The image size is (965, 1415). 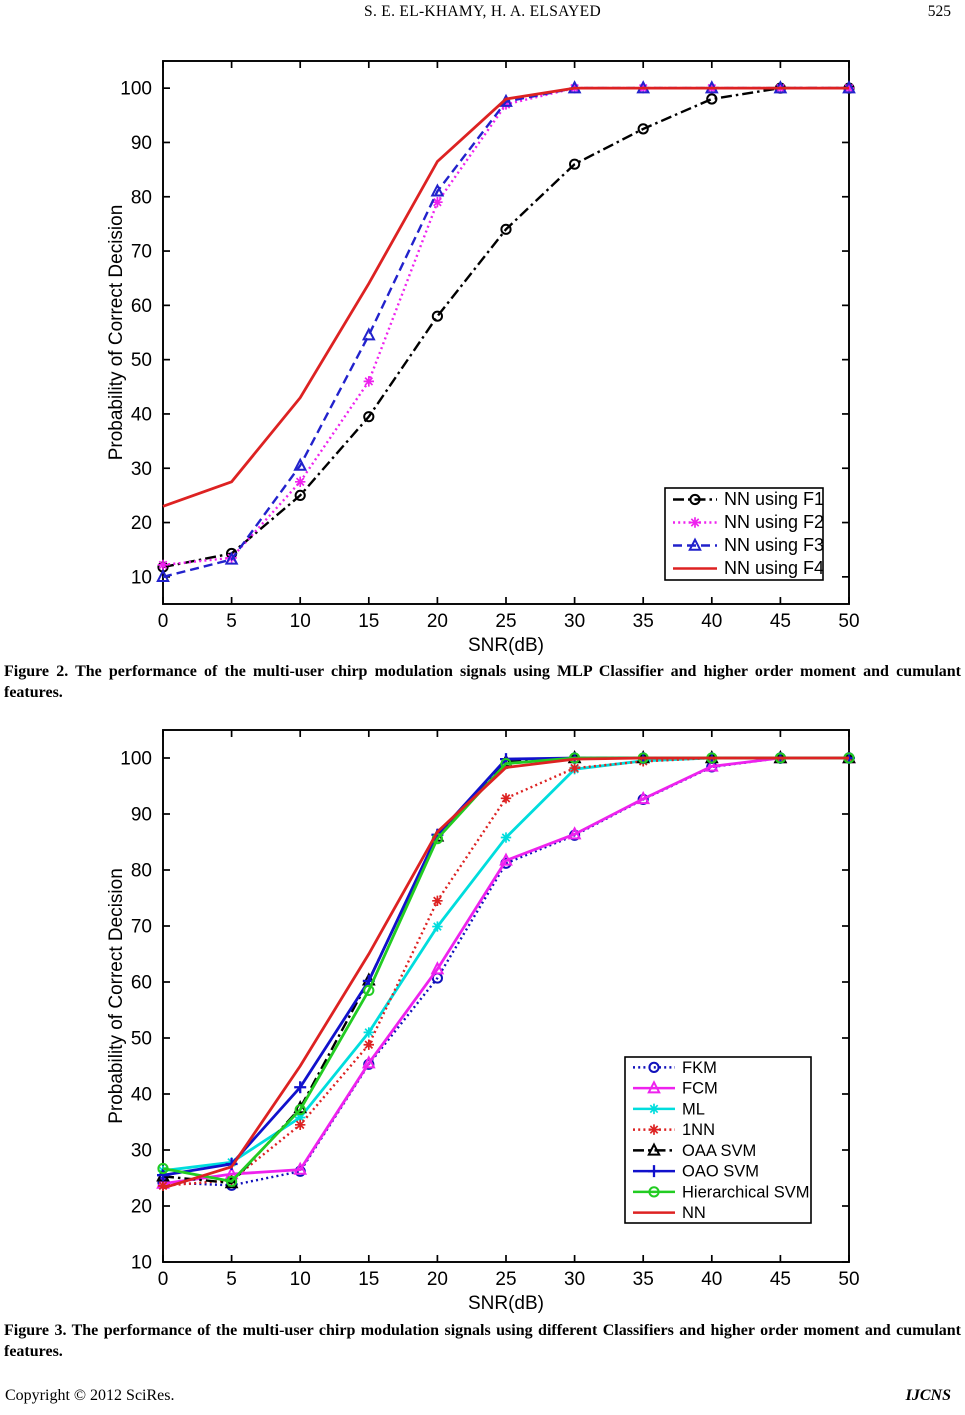 What do you see at coordinates (694, 1213) in the screenshot?
I see `legend-label: NN` at bounding box center [694, 1213].